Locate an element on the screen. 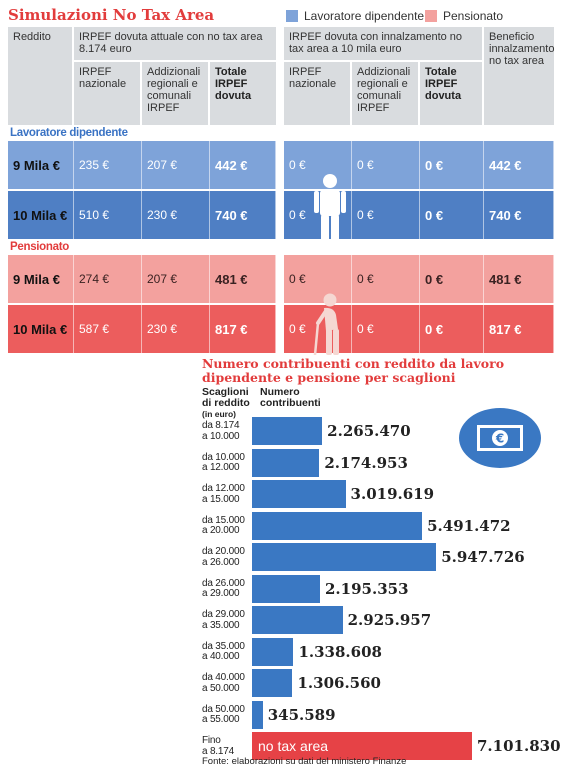  value-label: 3.019.619 is located at coordinates (392, 494).